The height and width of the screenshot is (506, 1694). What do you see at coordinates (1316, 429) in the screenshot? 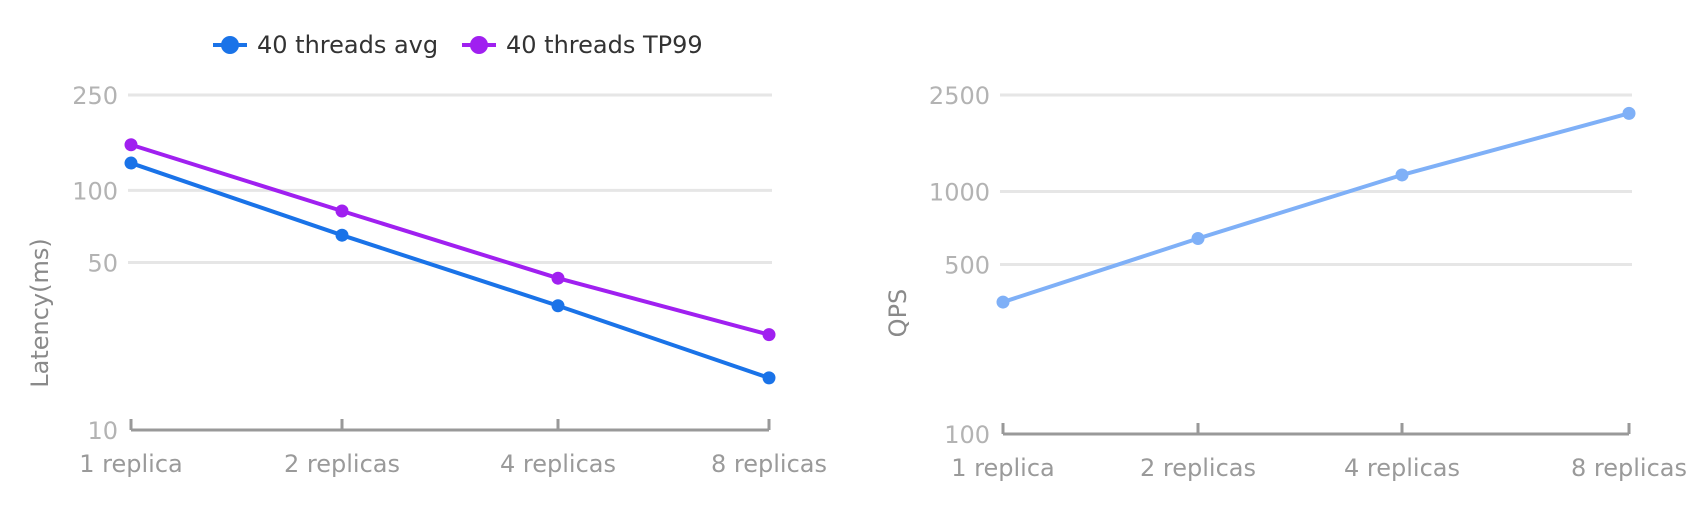
I see `qps-x-axis` at bounding box center [1316, 429].